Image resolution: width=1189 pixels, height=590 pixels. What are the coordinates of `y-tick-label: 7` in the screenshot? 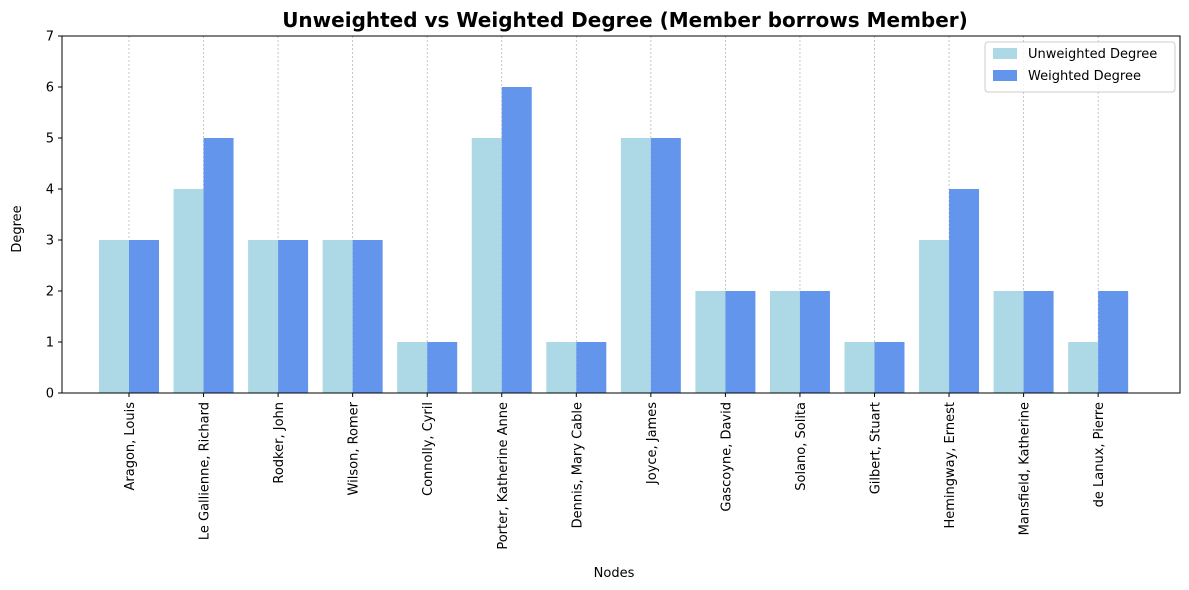 It's located at (50, 37).